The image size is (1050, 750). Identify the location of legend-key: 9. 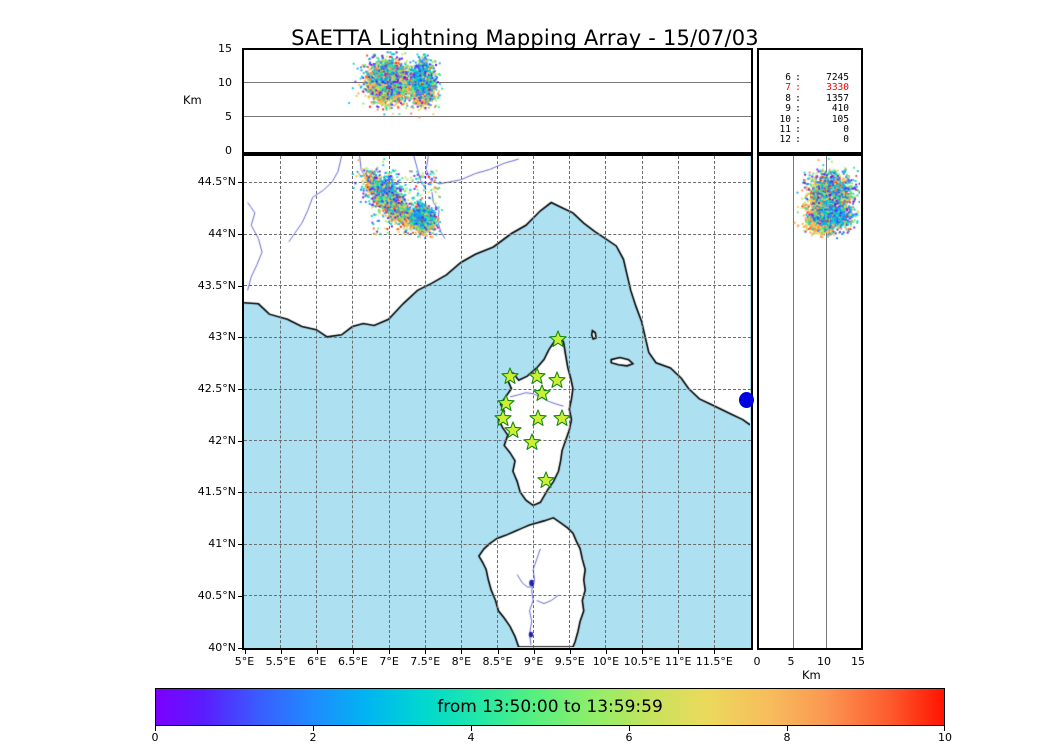
(788, 109).